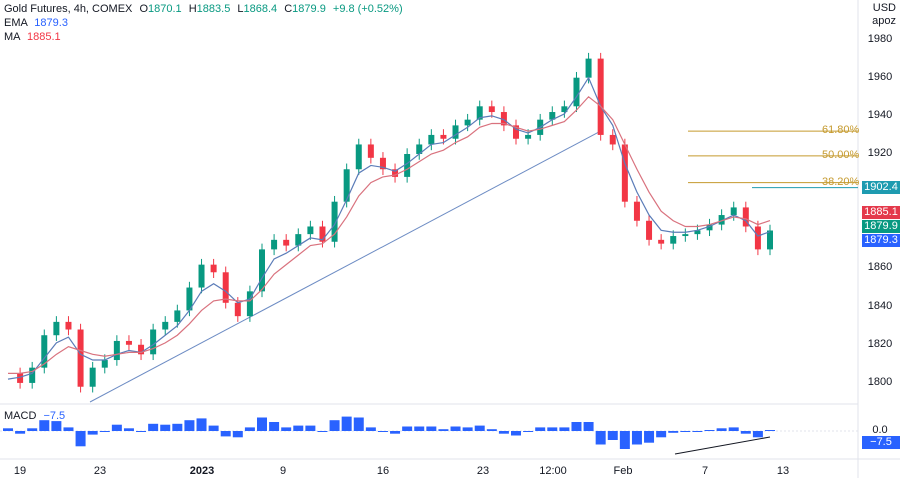 This screenshot has height=483, width=900. I want to click on y-tick-label: 1980, so click(880, 38).